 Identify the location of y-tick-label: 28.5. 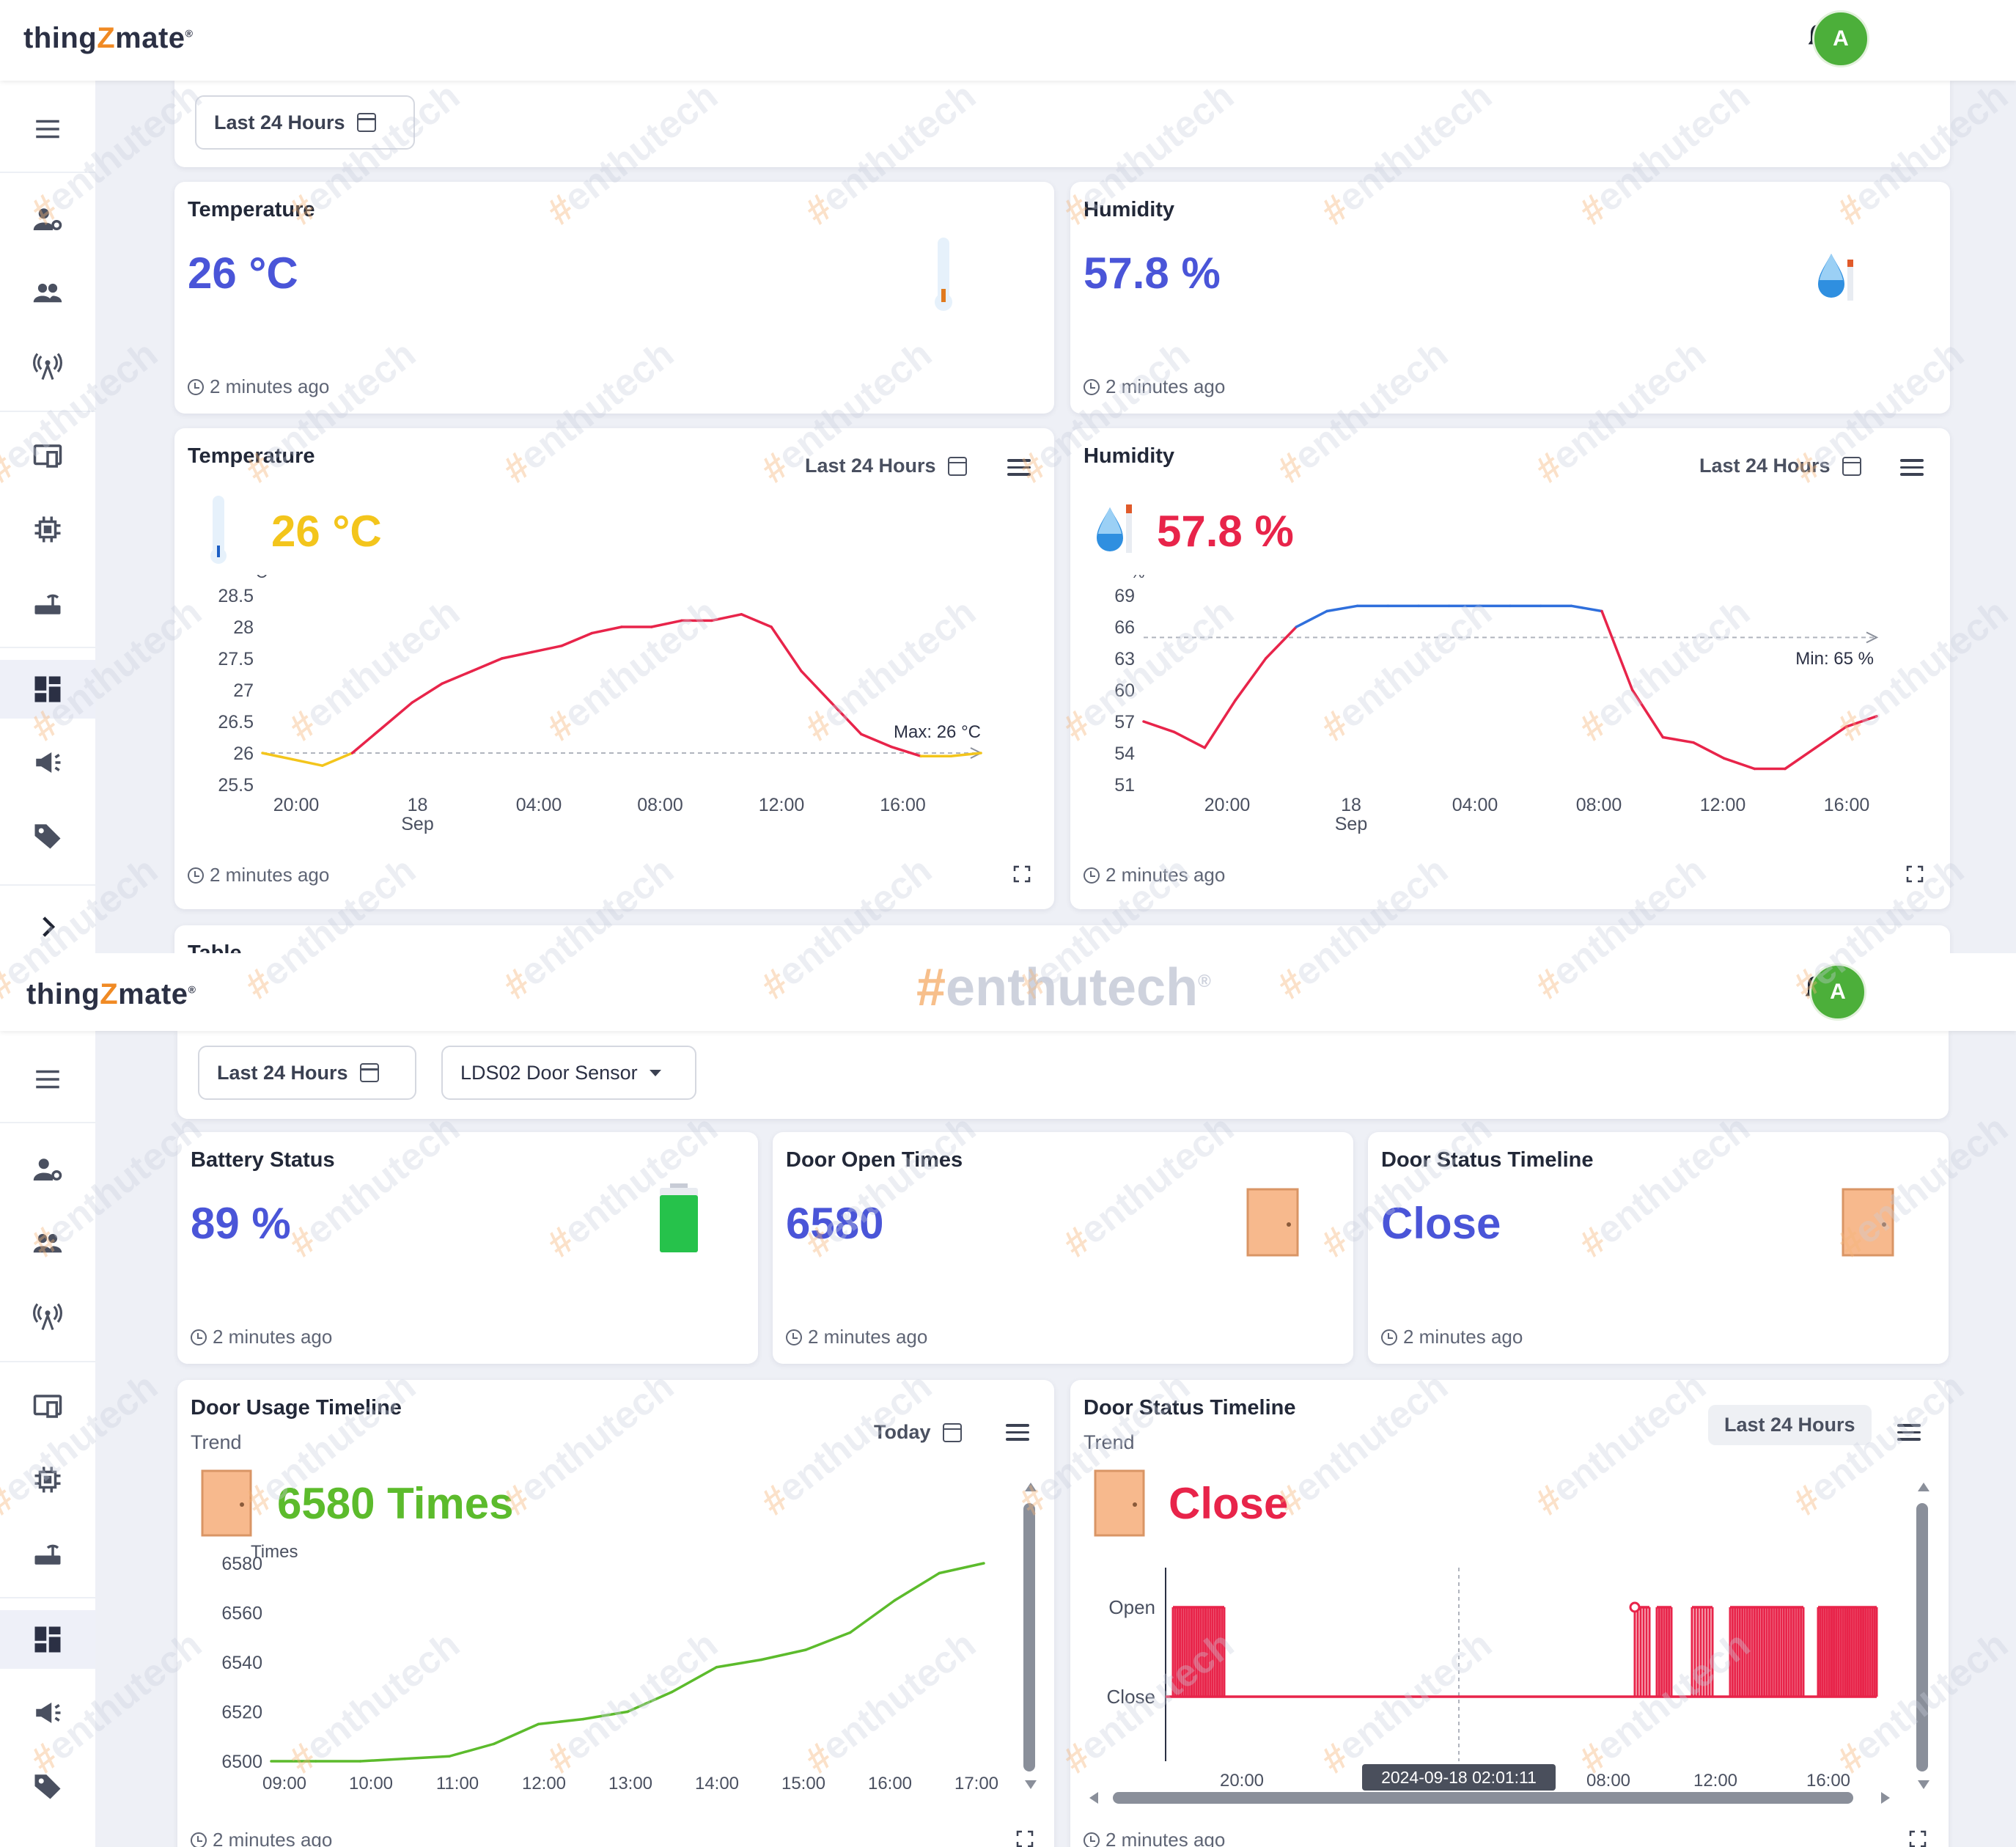
(236, 596).